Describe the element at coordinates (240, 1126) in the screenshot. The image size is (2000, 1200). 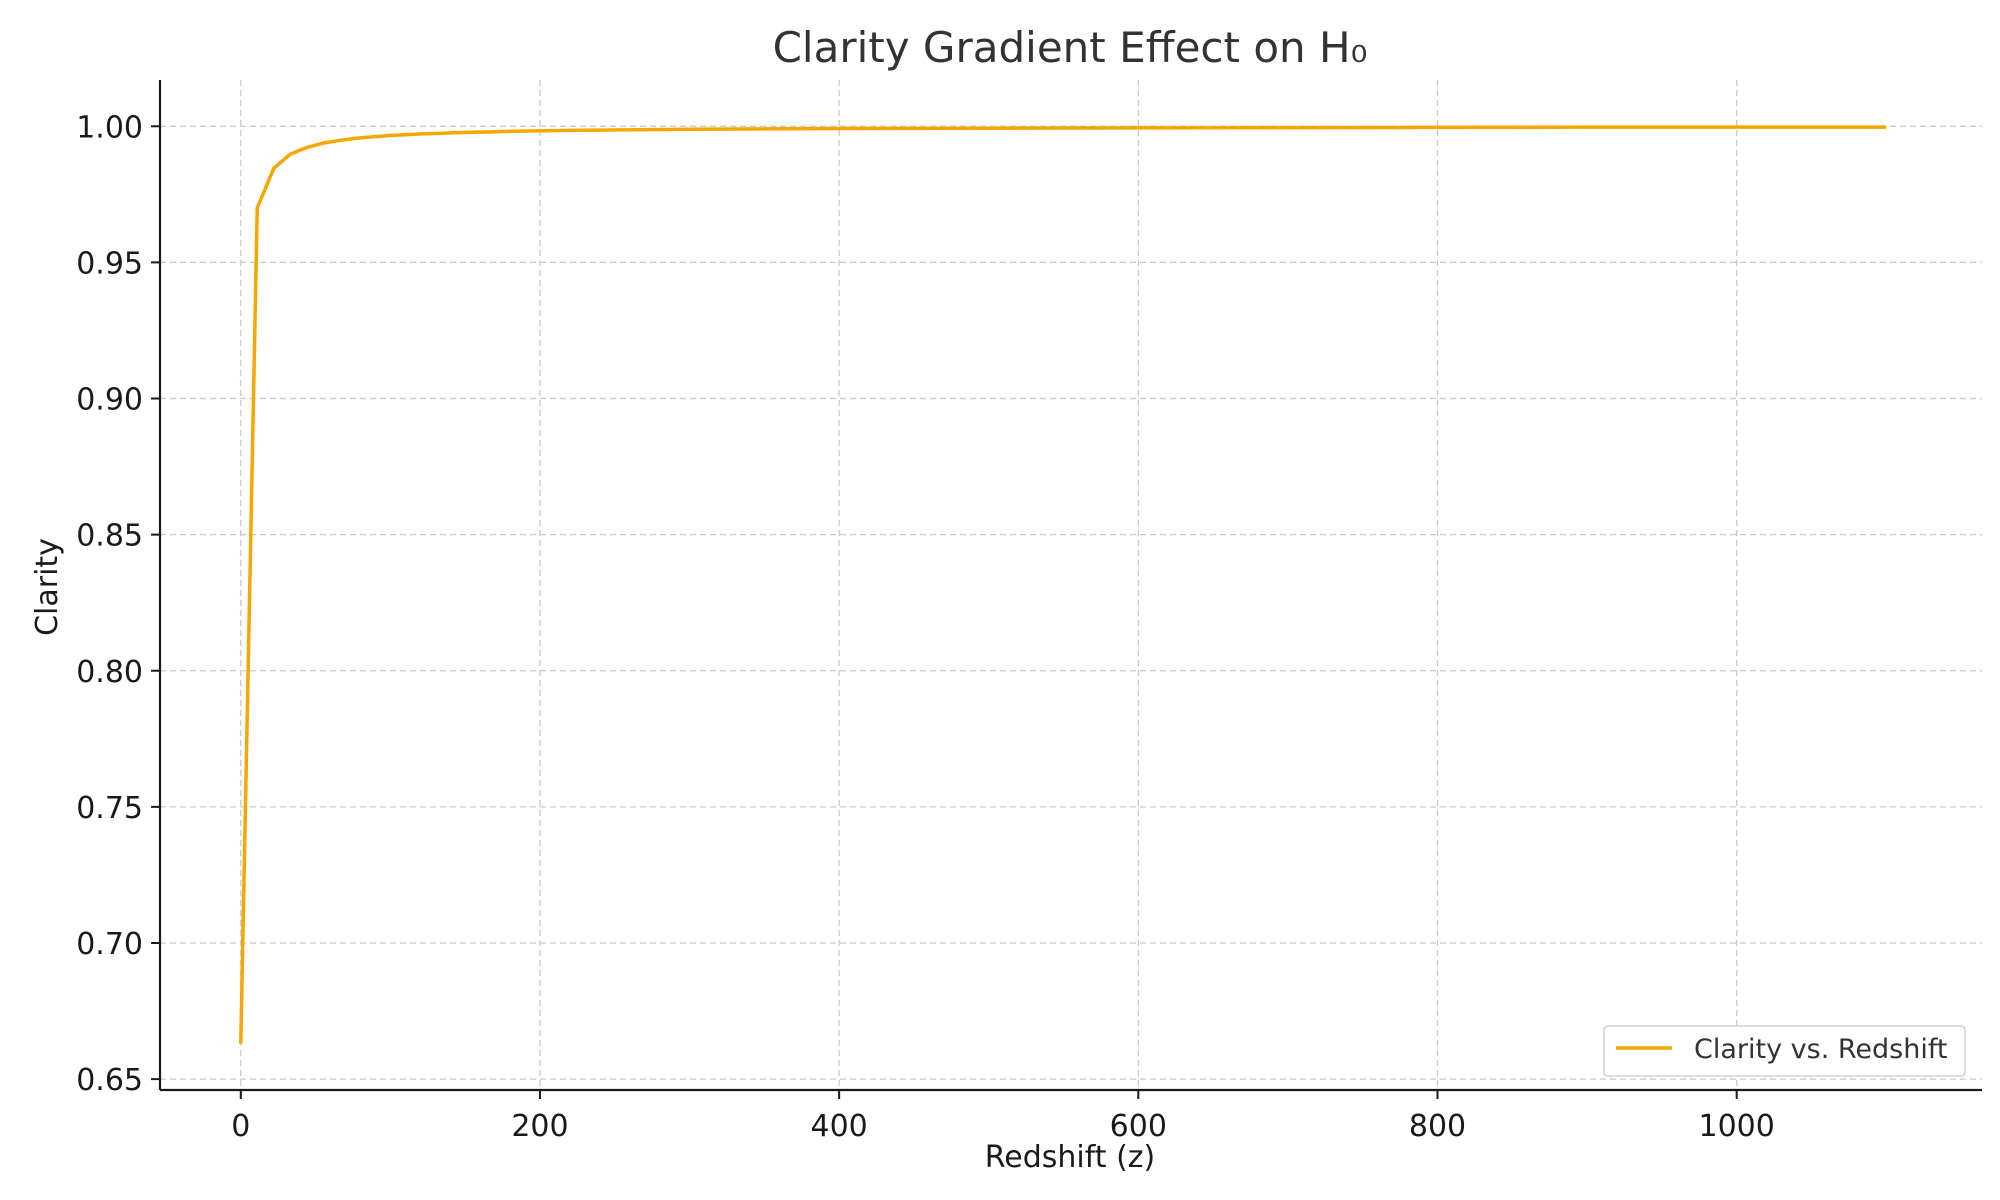
I see `x-tick-label: 0` at that location.